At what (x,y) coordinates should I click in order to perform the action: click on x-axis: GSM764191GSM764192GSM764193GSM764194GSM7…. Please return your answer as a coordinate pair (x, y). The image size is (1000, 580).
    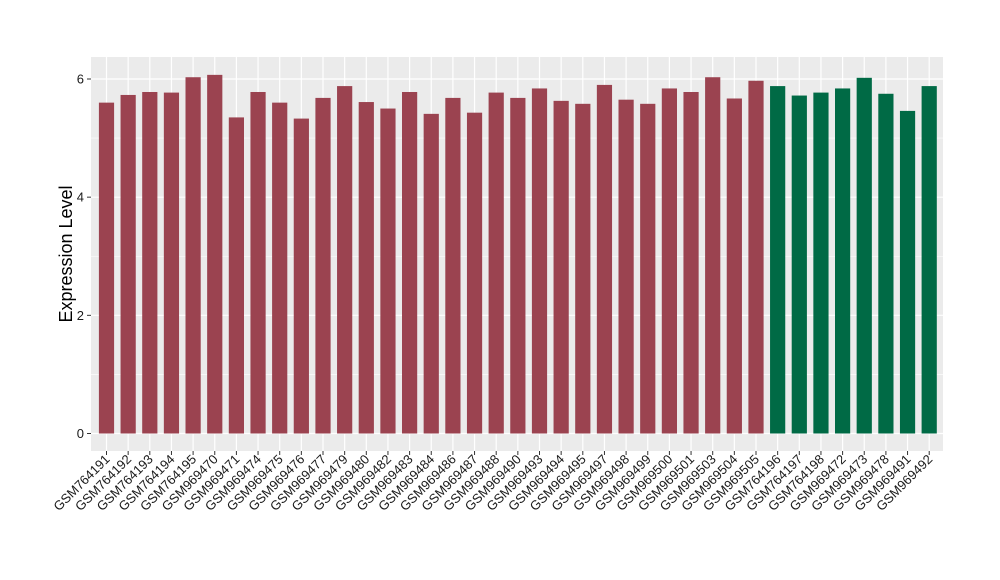
    Looking at the image, I should click on (492, 482).